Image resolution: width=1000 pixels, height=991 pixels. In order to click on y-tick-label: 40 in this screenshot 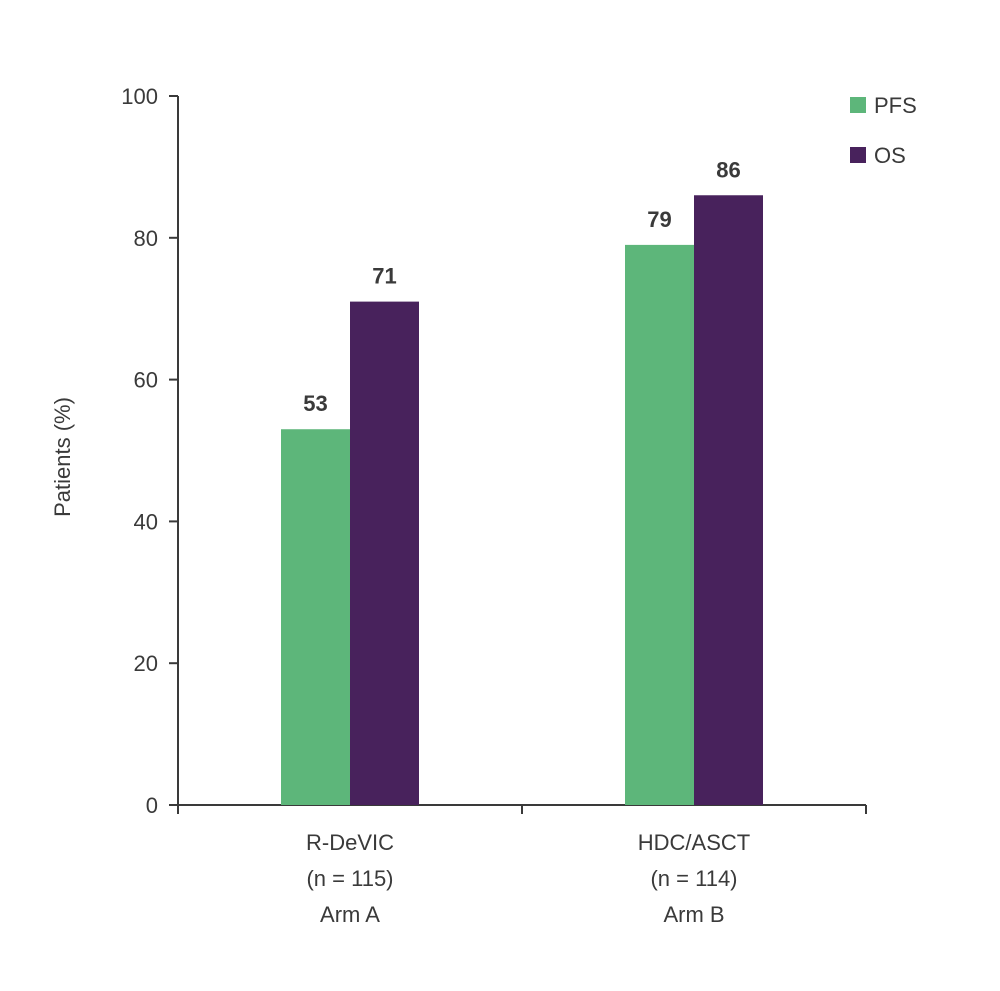, I will do `click(146, 521)`.